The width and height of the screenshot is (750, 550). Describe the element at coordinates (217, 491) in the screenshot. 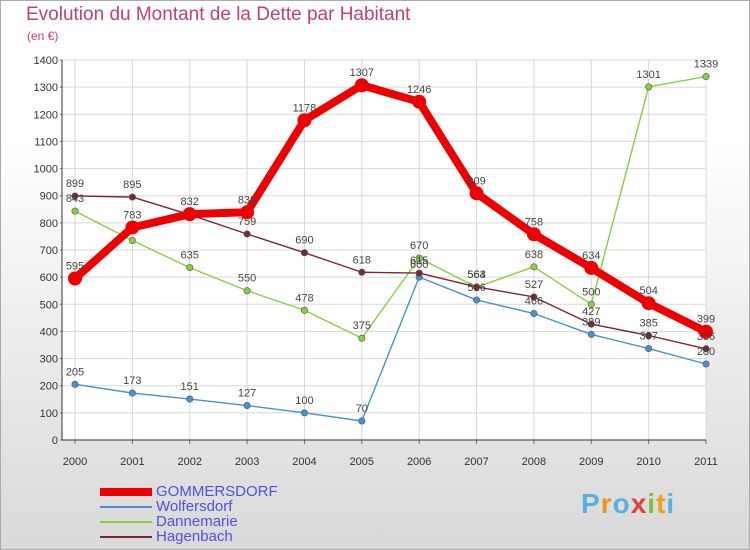

I see `legend-label-gommersdorf: GOMMERSDORF` at that location.